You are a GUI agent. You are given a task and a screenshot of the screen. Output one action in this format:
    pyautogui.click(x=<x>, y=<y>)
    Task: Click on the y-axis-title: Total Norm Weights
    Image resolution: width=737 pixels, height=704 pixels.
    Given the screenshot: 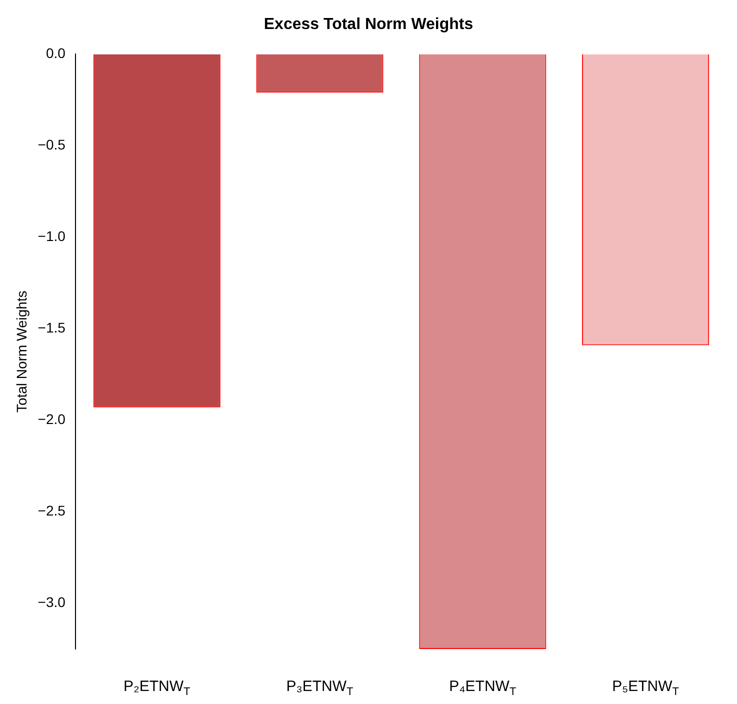 What is the action you would take?
    pyautogui.click(x=21, y=351)
    